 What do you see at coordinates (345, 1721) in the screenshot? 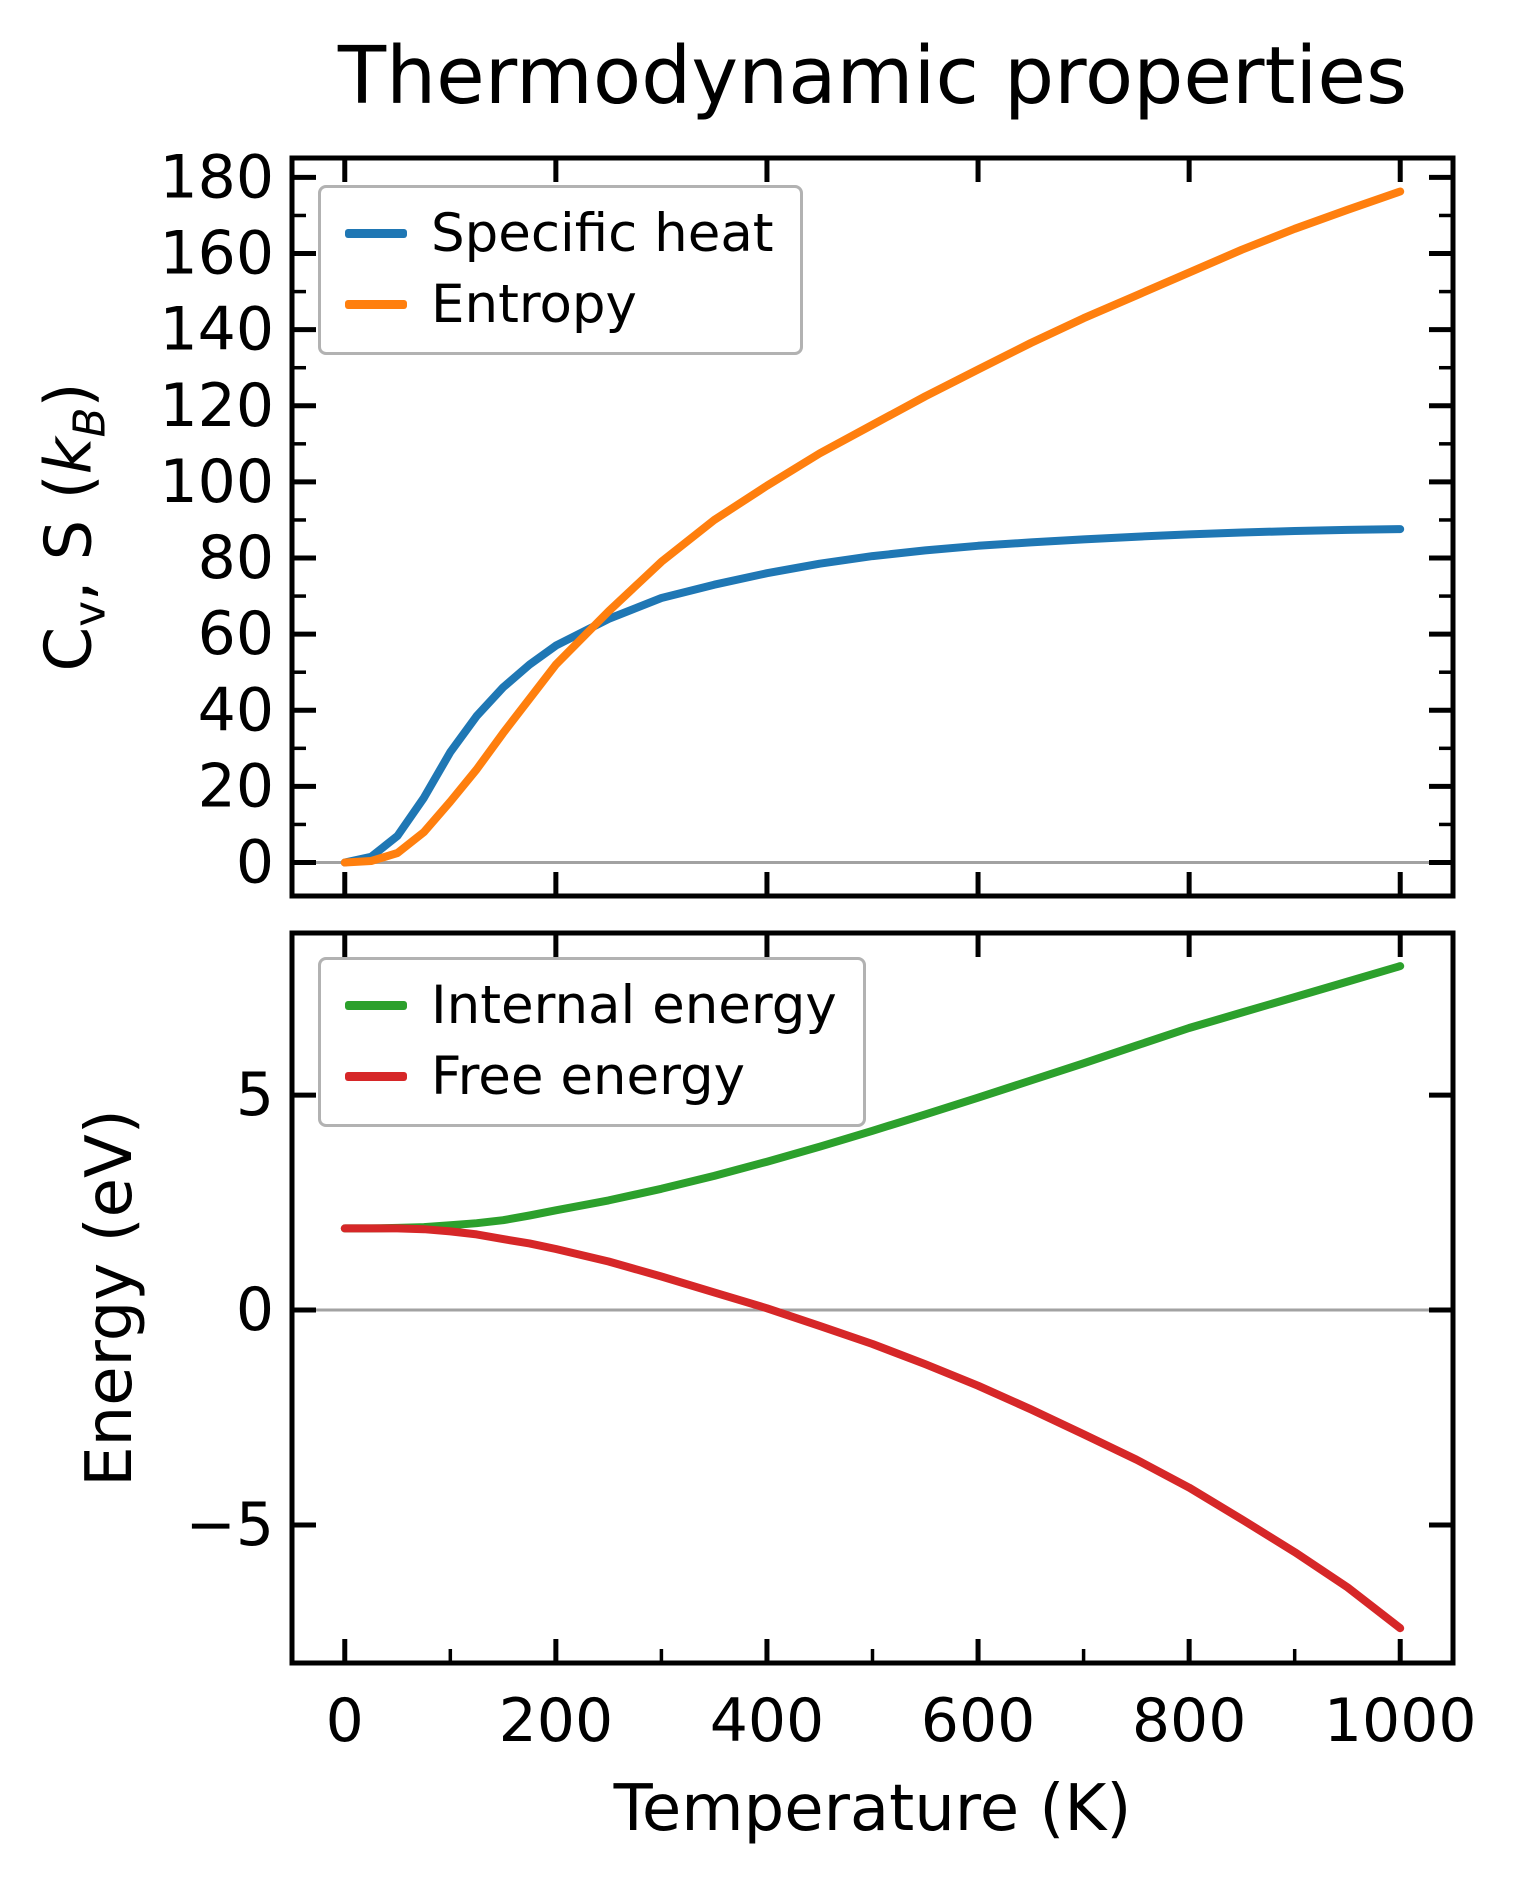
I see `x-tick-label: 0` at bounding box center [345, 1721].